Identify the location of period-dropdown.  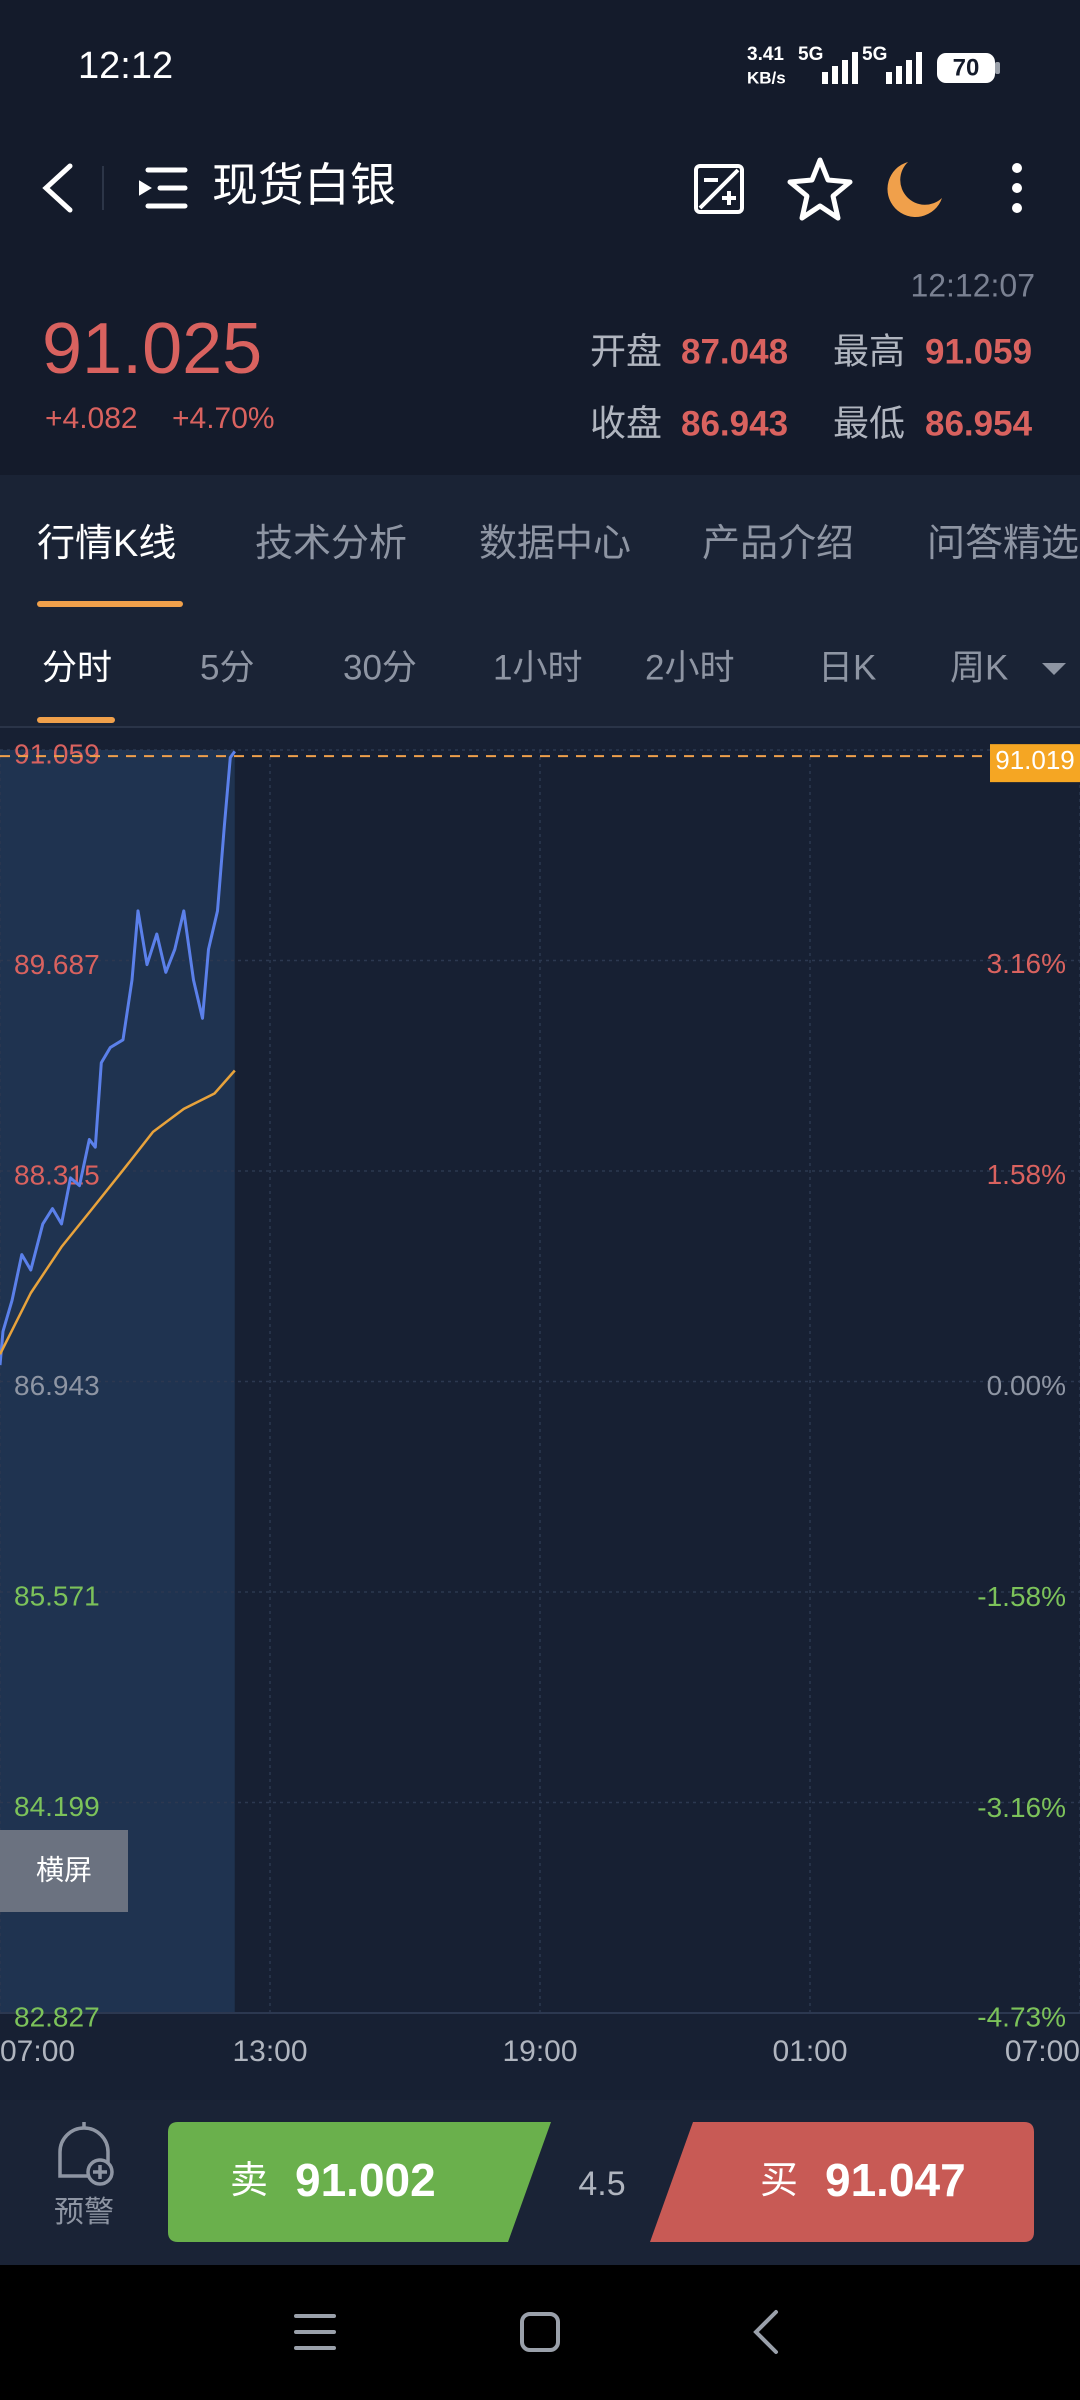
(1054, 669).